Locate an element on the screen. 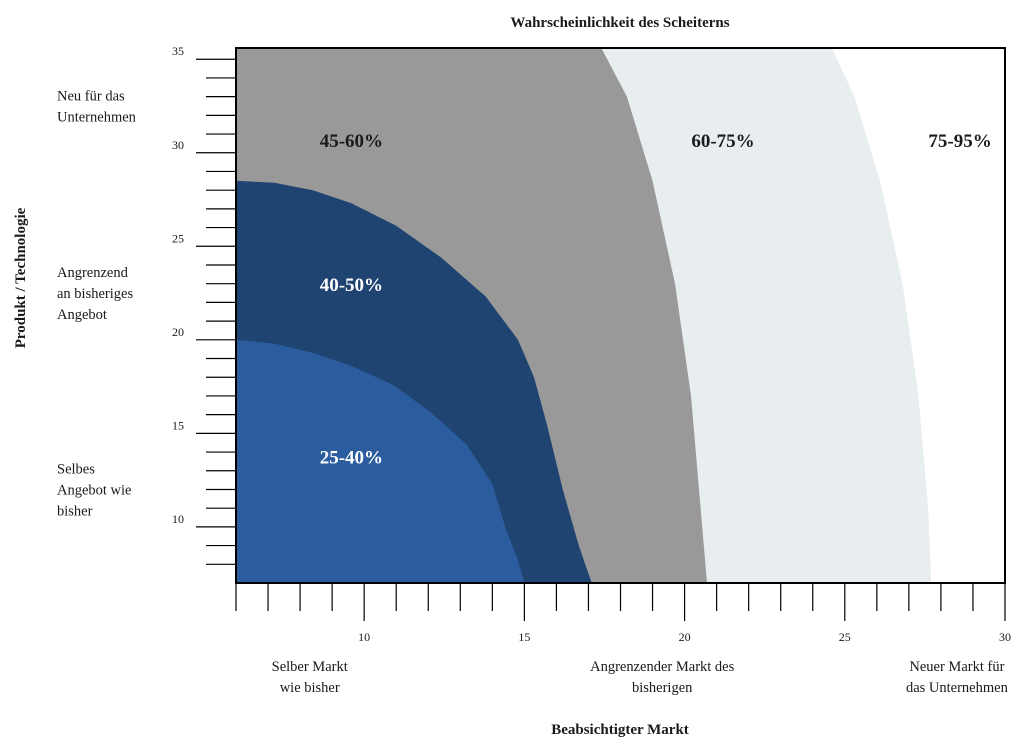 The image size is (1014, 738). x-tick-label: 30 is located at coordinates (1005, 637).